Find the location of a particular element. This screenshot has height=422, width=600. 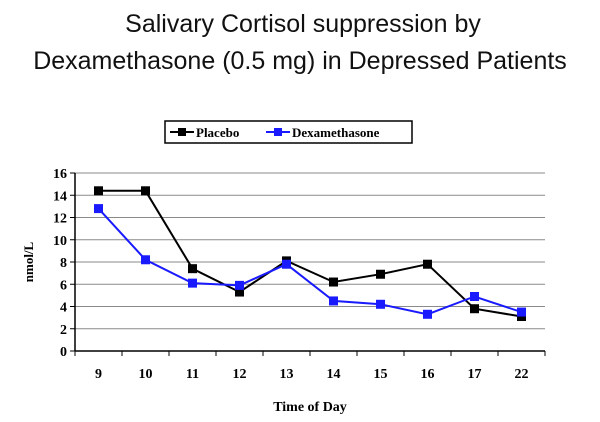

legend-label-dexamethasone: Dexamethasone is located at coordinates (336, 132).